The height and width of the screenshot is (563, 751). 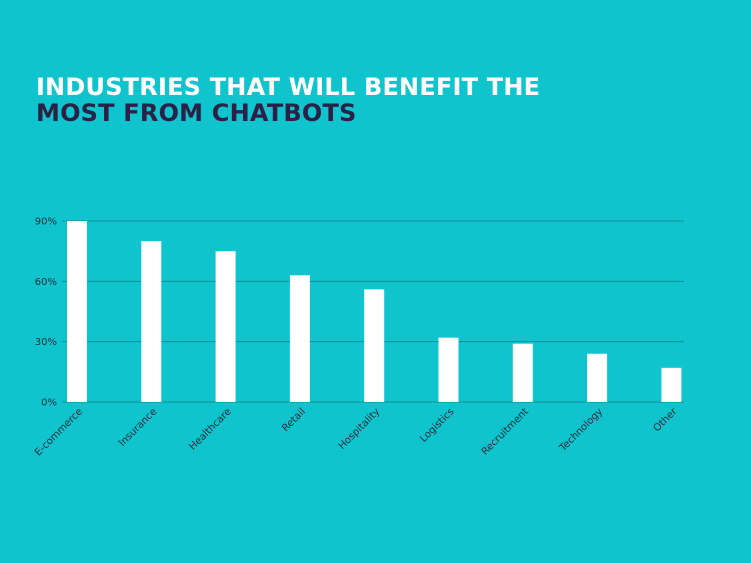 What do you see at coordinates (77, 311) in the screenshot?
I see `bar-e-commerce` at bounding box center [77, 311].